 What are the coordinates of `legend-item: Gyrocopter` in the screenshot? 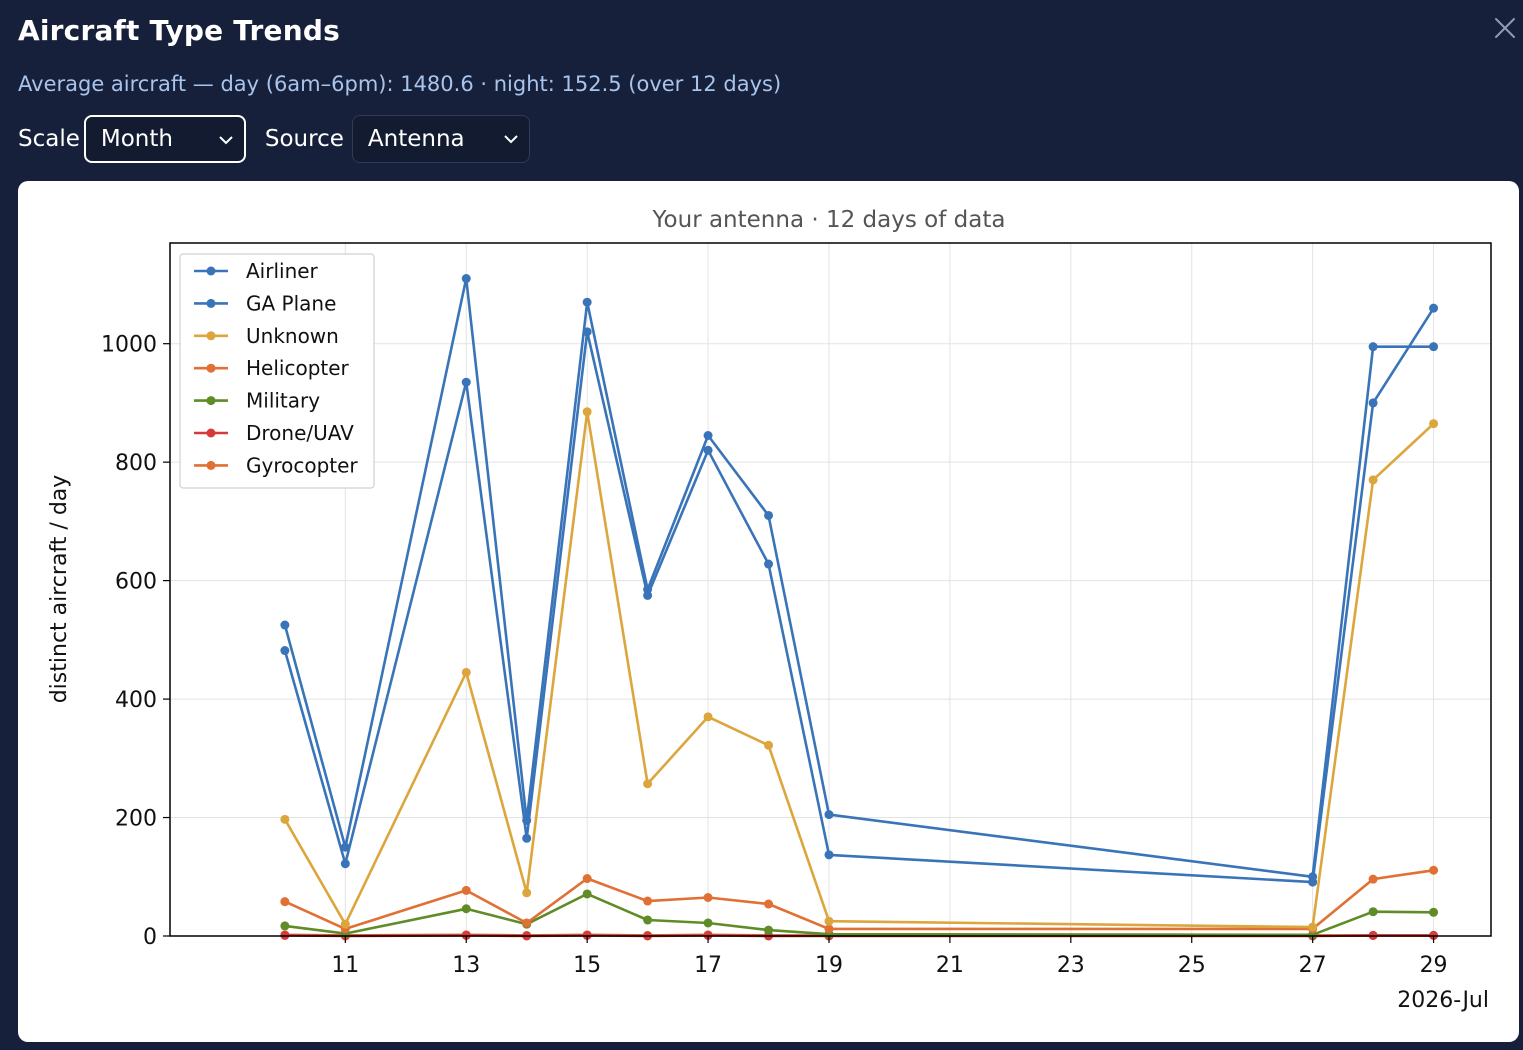 It's located at (276, 465).